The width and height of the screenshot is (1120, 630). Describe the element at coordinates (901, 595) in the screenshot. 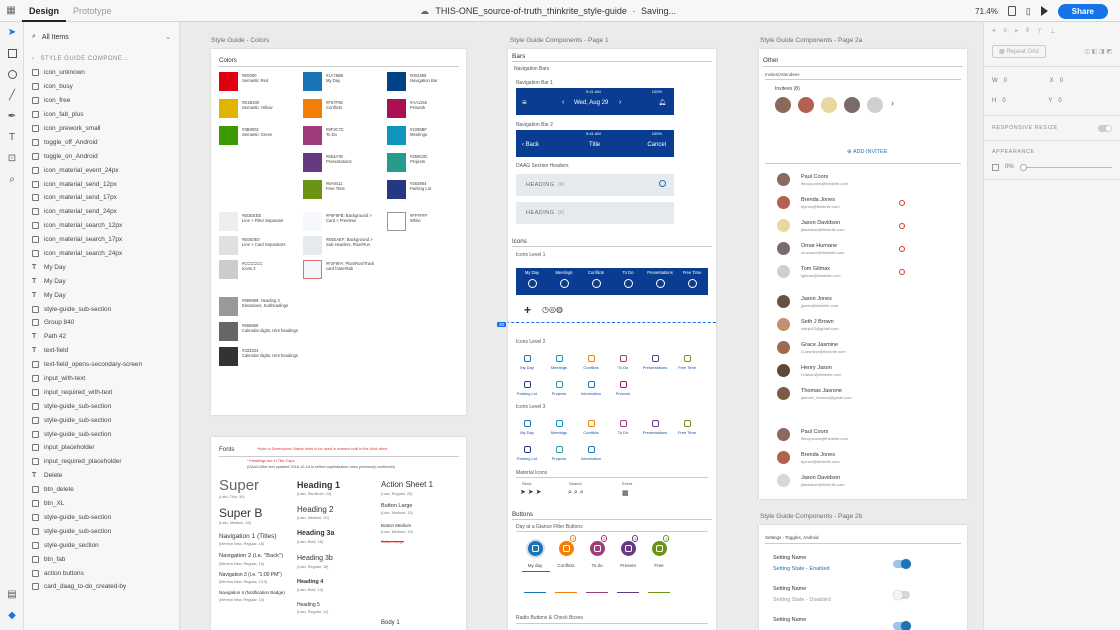

I see `toggle-off` at that location.